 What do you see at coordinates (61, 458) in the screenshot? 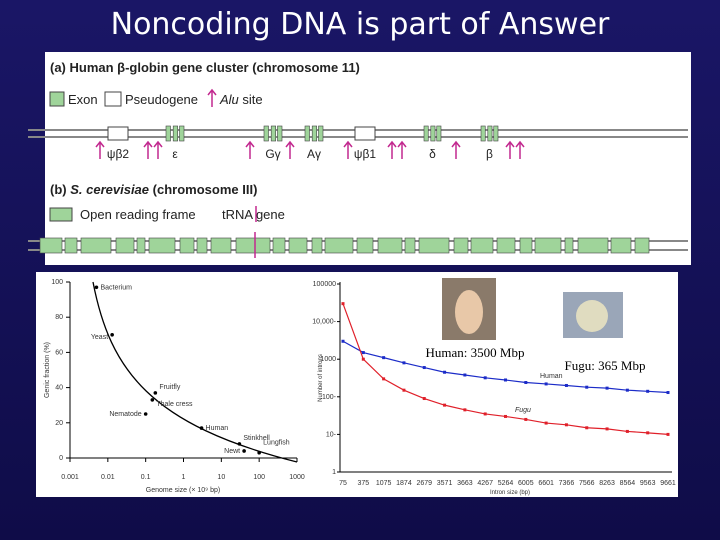
I see `y-tick-label: 0` at bounding box center [61, 458].